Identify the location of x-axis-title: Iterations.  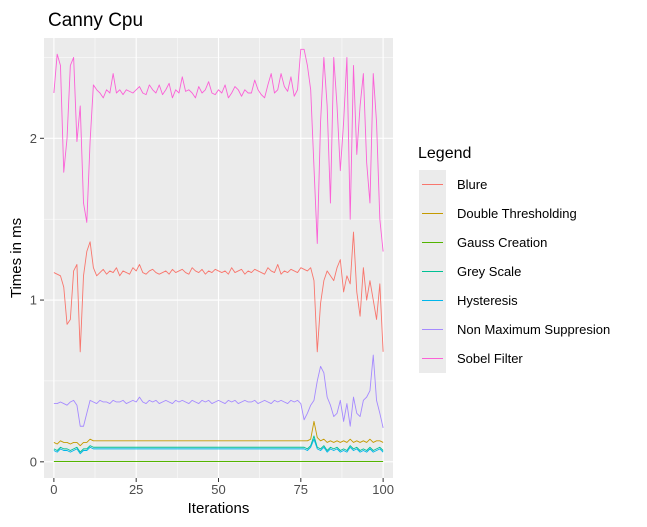
(219, 508).